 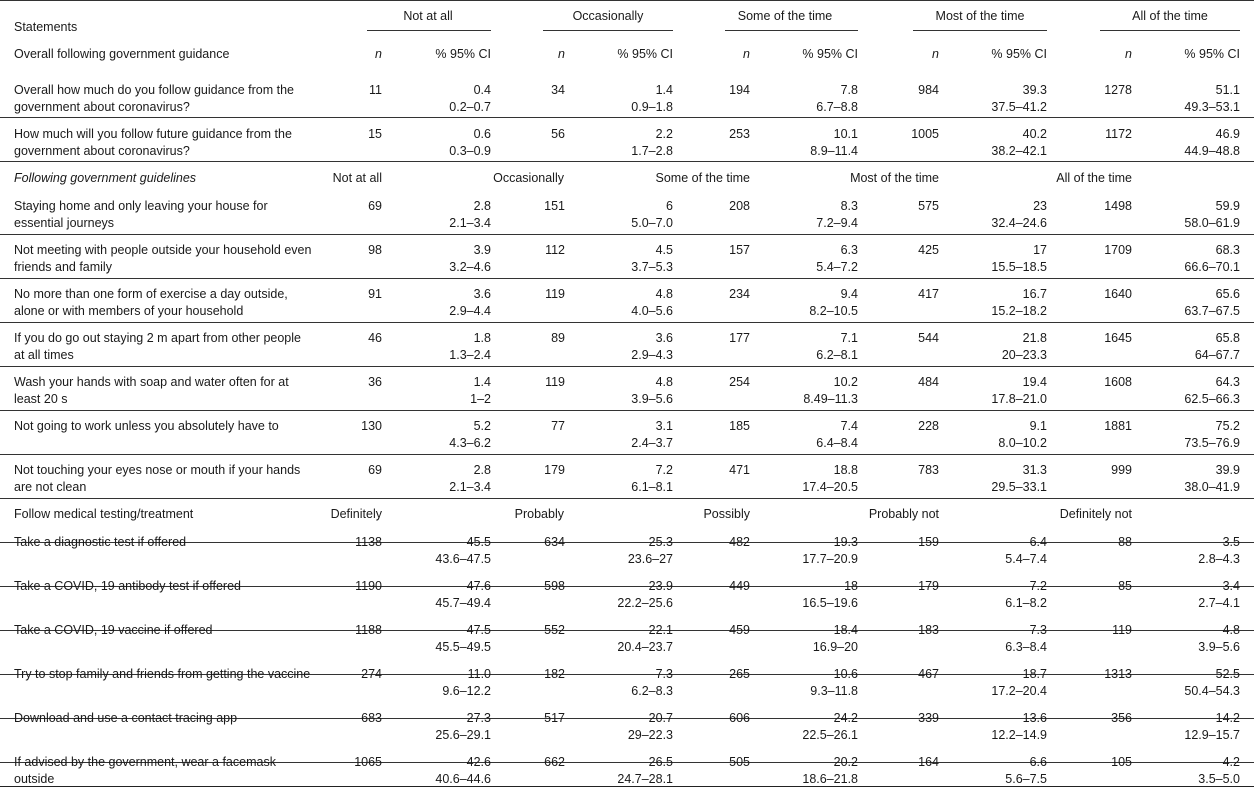 What do you see at coordinates (375, 250) in the screenshot?
I see `n-value: 98` at bounding box center [375, 250].